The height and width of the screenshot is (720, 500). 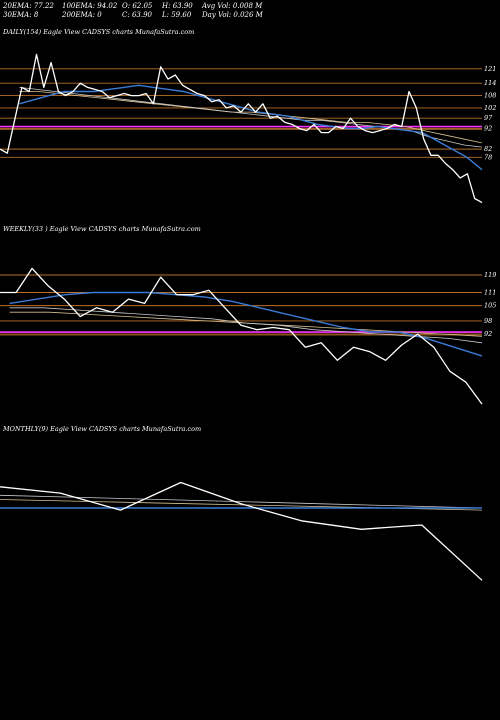 What do you see at coordinates (241, 501) in the screenshot?
I see `monthly-ema-gray-line` at bounding box center [241, 501].